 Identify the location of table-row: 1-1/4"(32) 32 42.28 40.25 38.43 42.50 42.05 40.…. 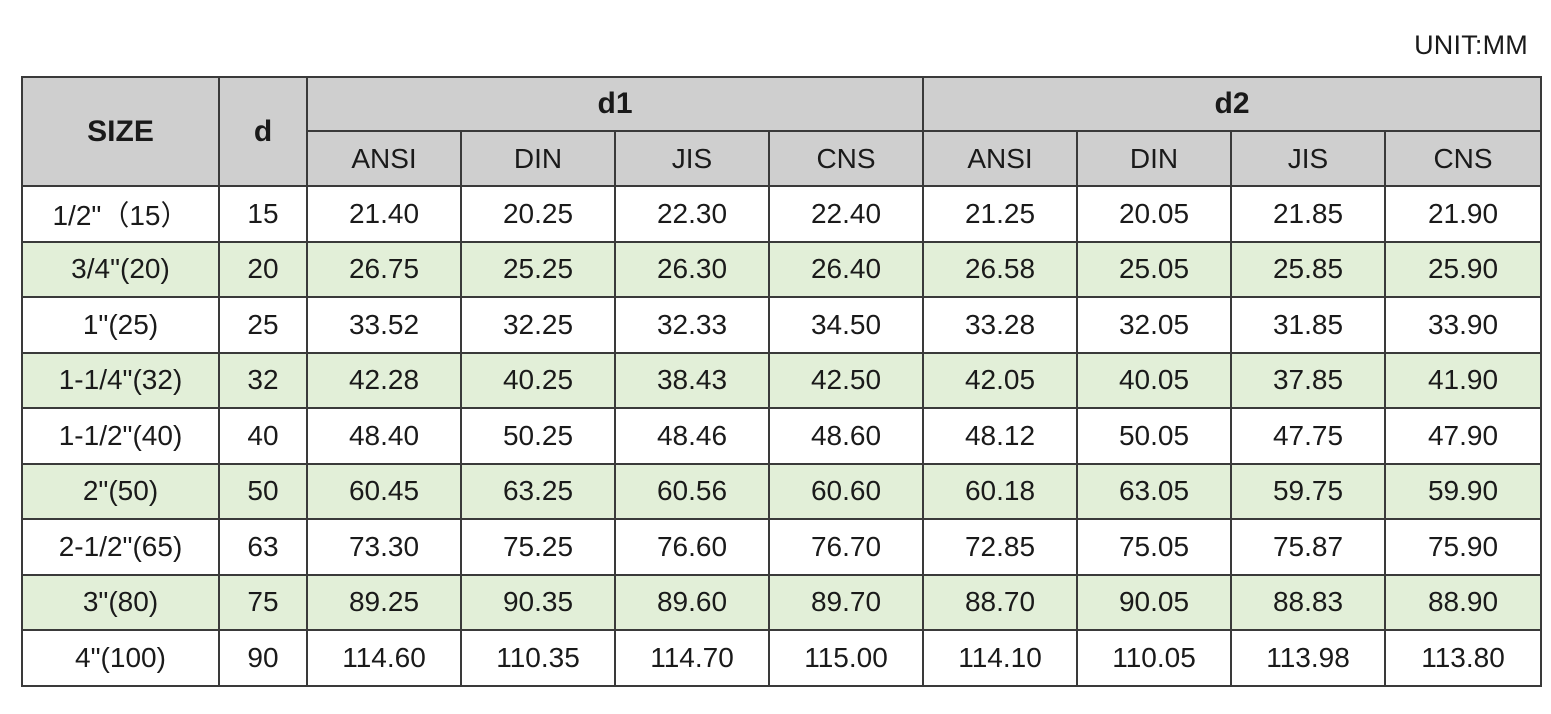
(782, 380).